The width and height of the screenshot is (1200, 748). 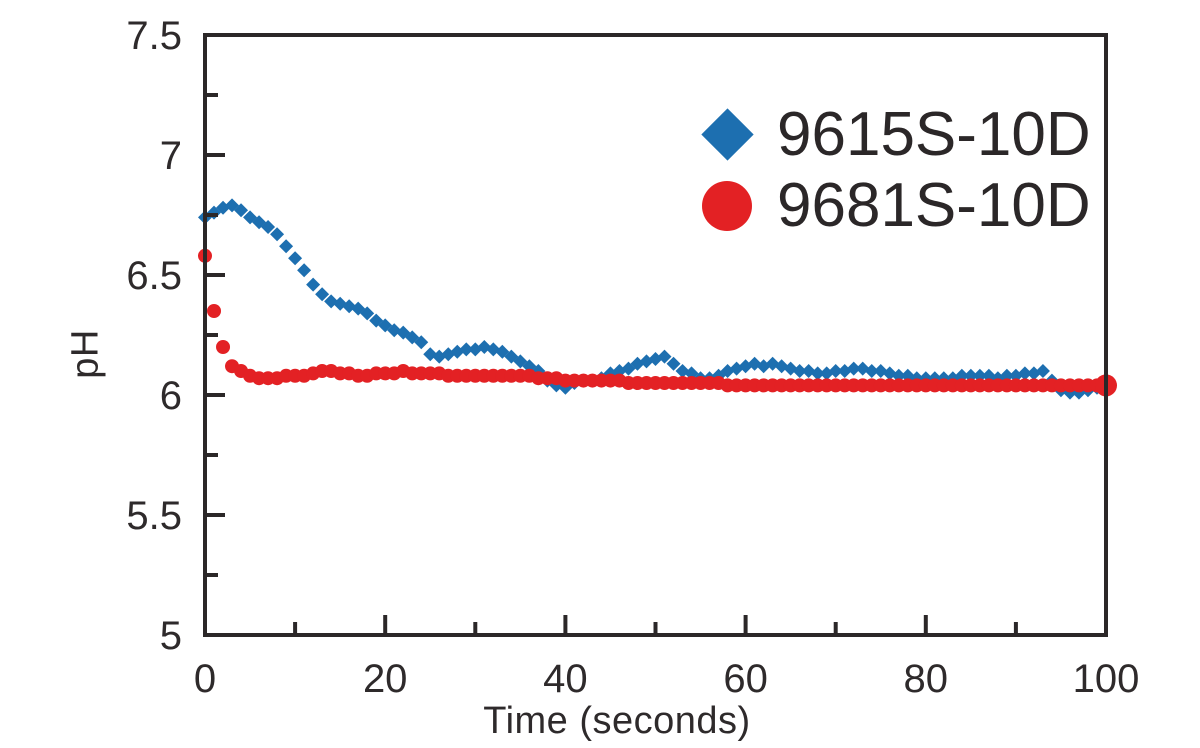 I want to click on y-axis-title: pH, so click(x=85, y=354).